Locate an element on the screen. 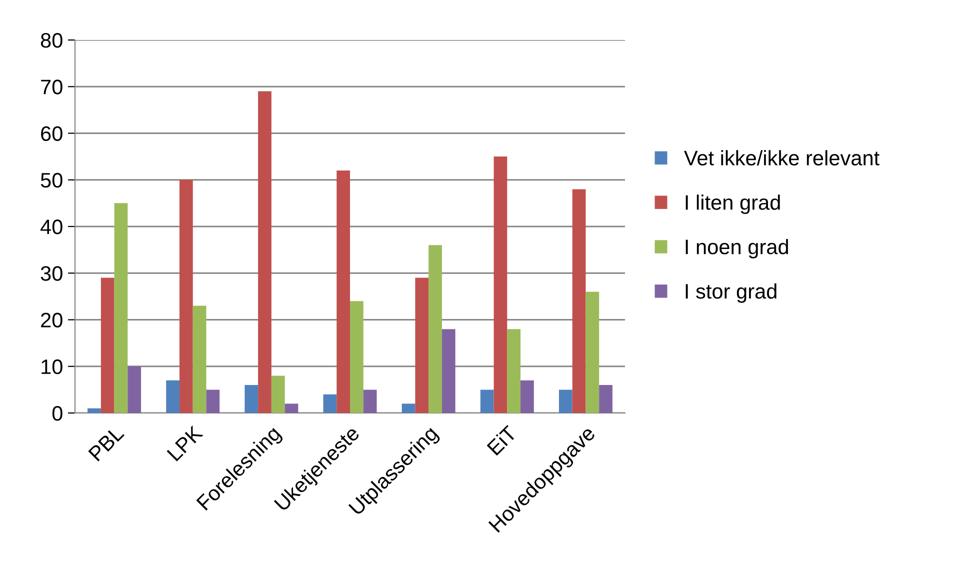 The image size is (955, 579). legend-label: I stor grad is located at coordinates (731, 293).